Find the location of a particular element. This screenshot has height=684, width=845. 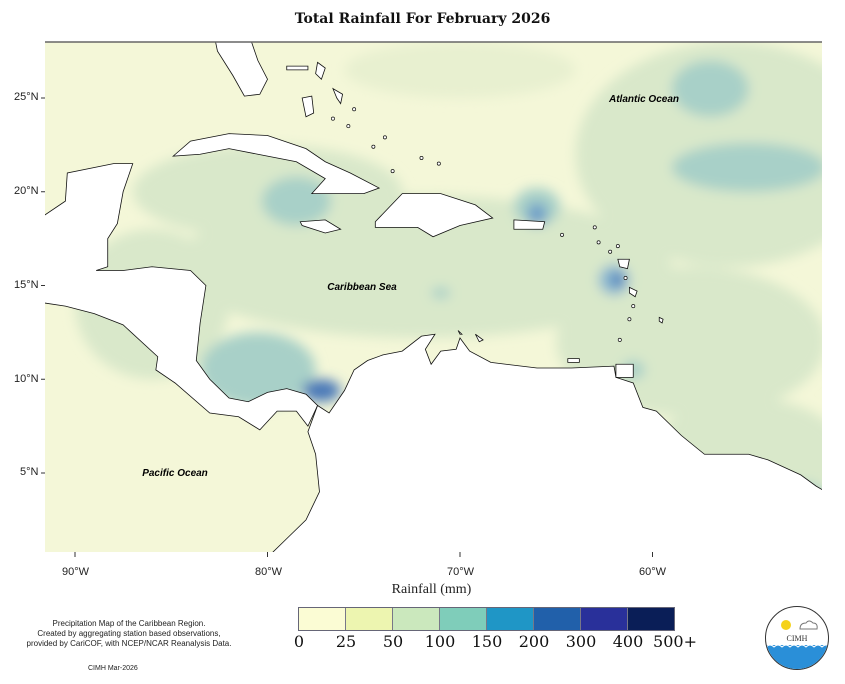

caribbean-sea-label: Caribbean Sea is located at coordinates (362, 287).